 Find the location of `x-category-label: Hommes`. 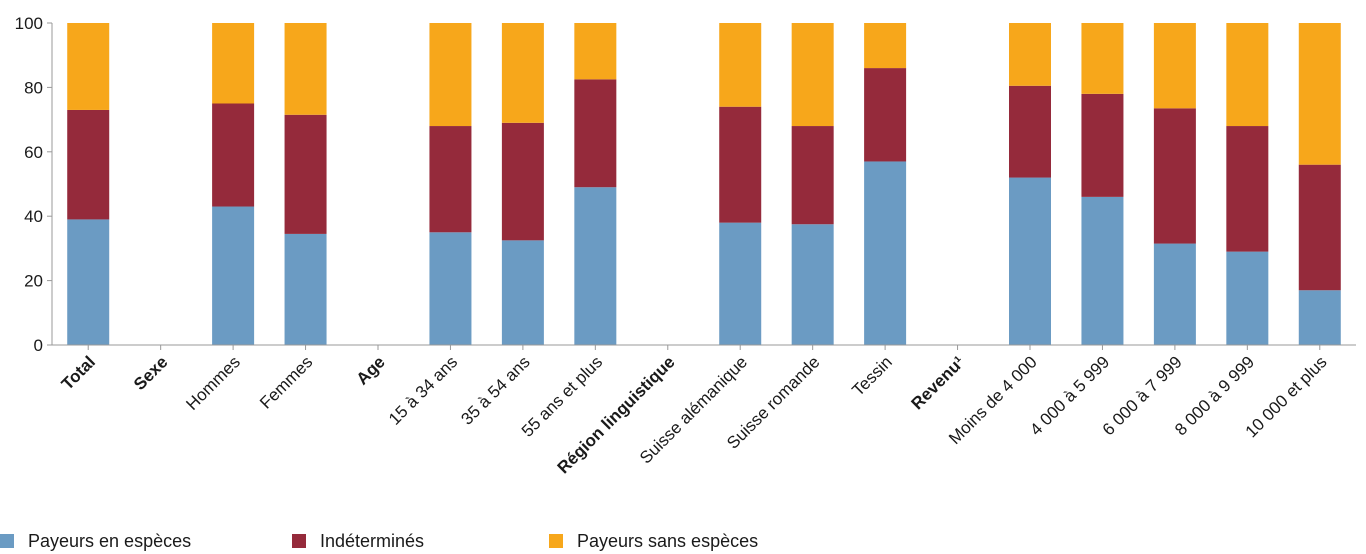

x-category-label: Hommes is located at coordinates (213, 383).